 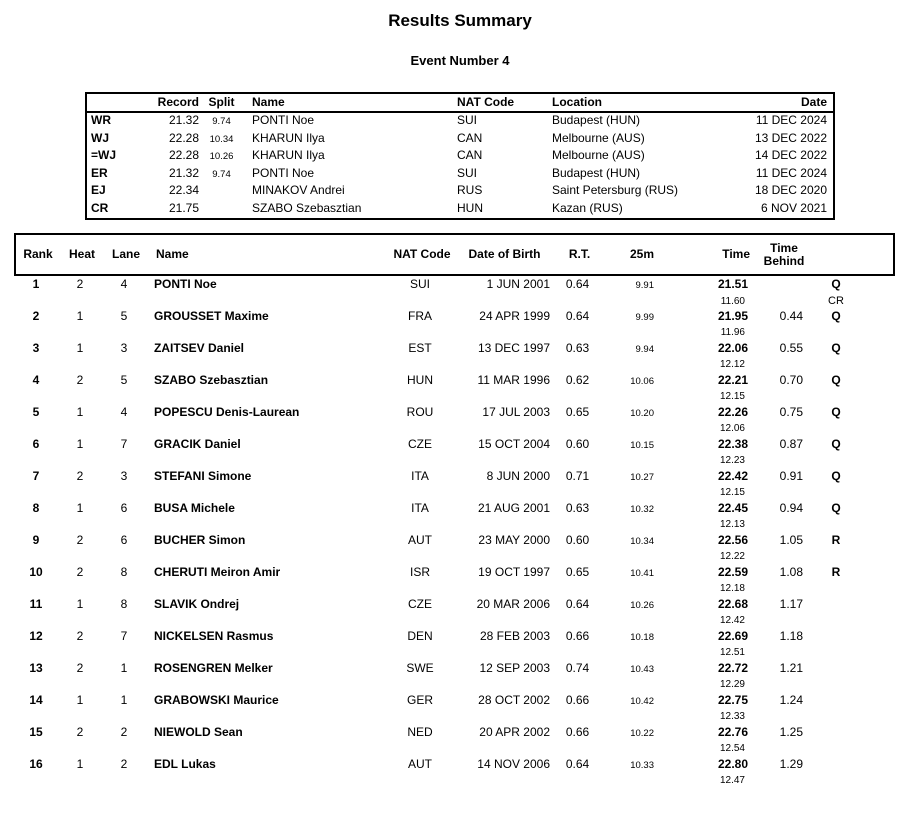 I want to click on record-tag: ER, so click(x=99, y=172).